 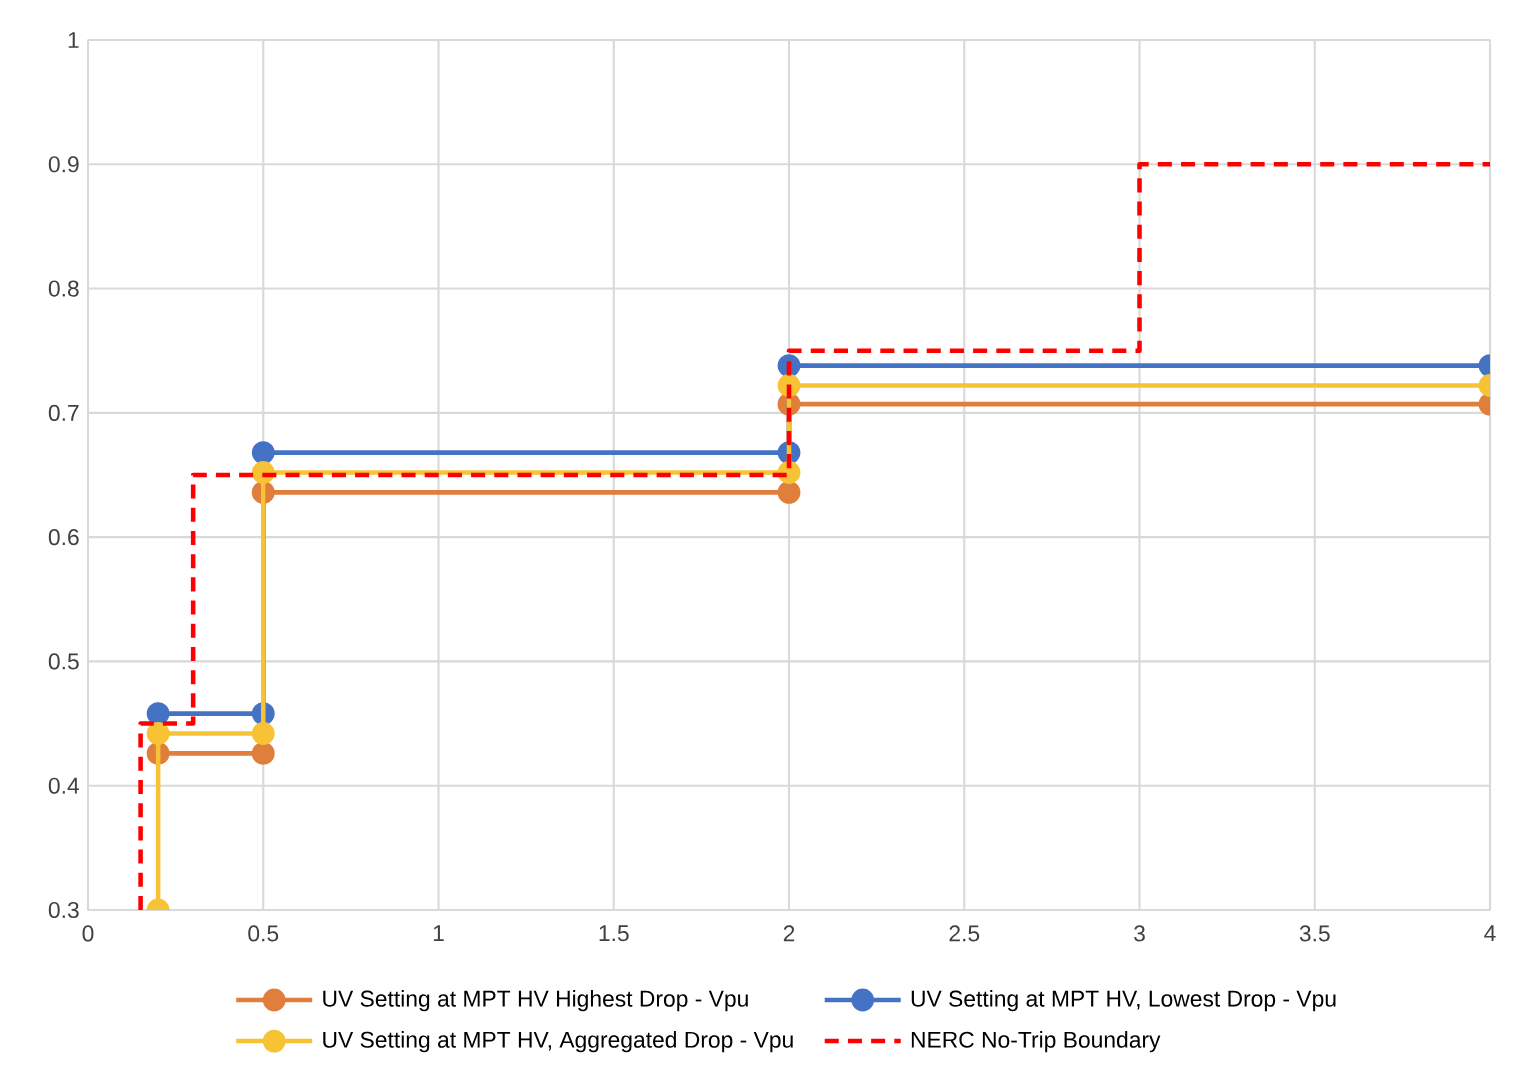 I want to click on x-tick-label: 2, so click(x=789, y=933).